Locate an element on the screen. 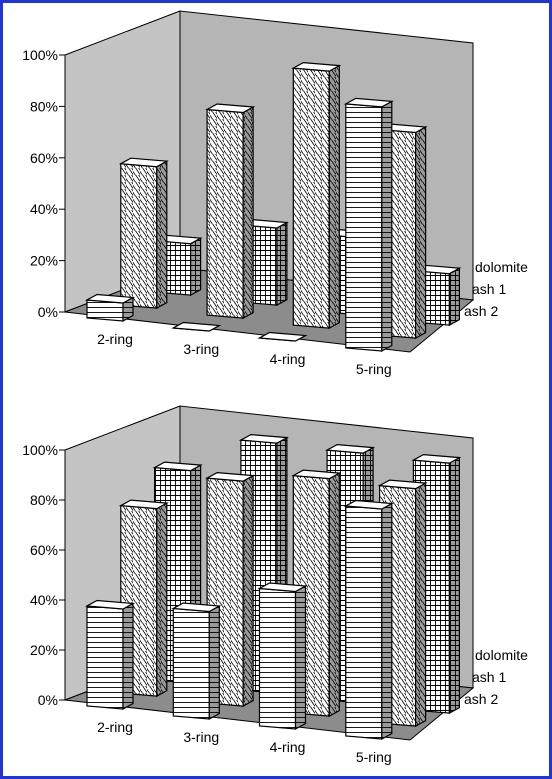  bar-ash-1-3-ring is located at coordinates (230, 211).